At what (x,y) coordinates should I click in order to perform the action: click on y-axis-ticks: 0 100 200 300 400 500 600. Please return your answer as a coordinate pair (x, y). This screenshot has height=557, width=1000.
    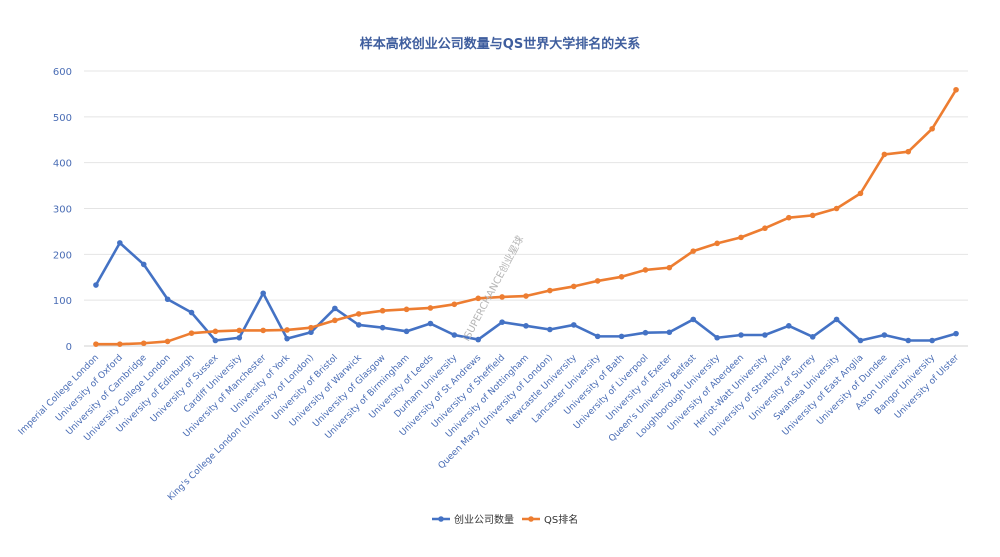
    Looking at the image, I should click on (62, 210).